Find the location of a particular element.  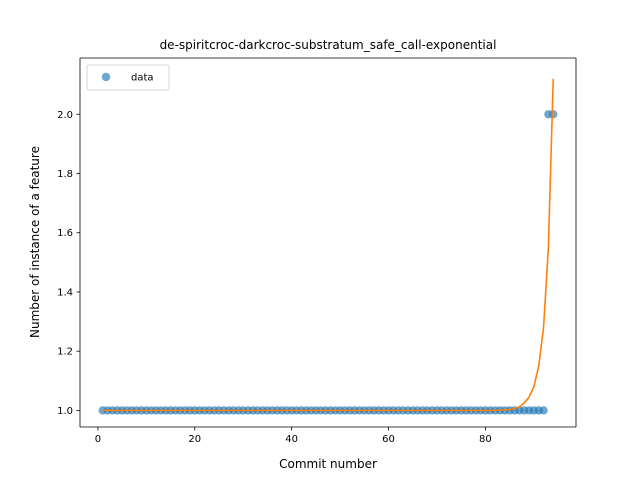

x-tick-label: 20 is located at coordinates (194, 439).